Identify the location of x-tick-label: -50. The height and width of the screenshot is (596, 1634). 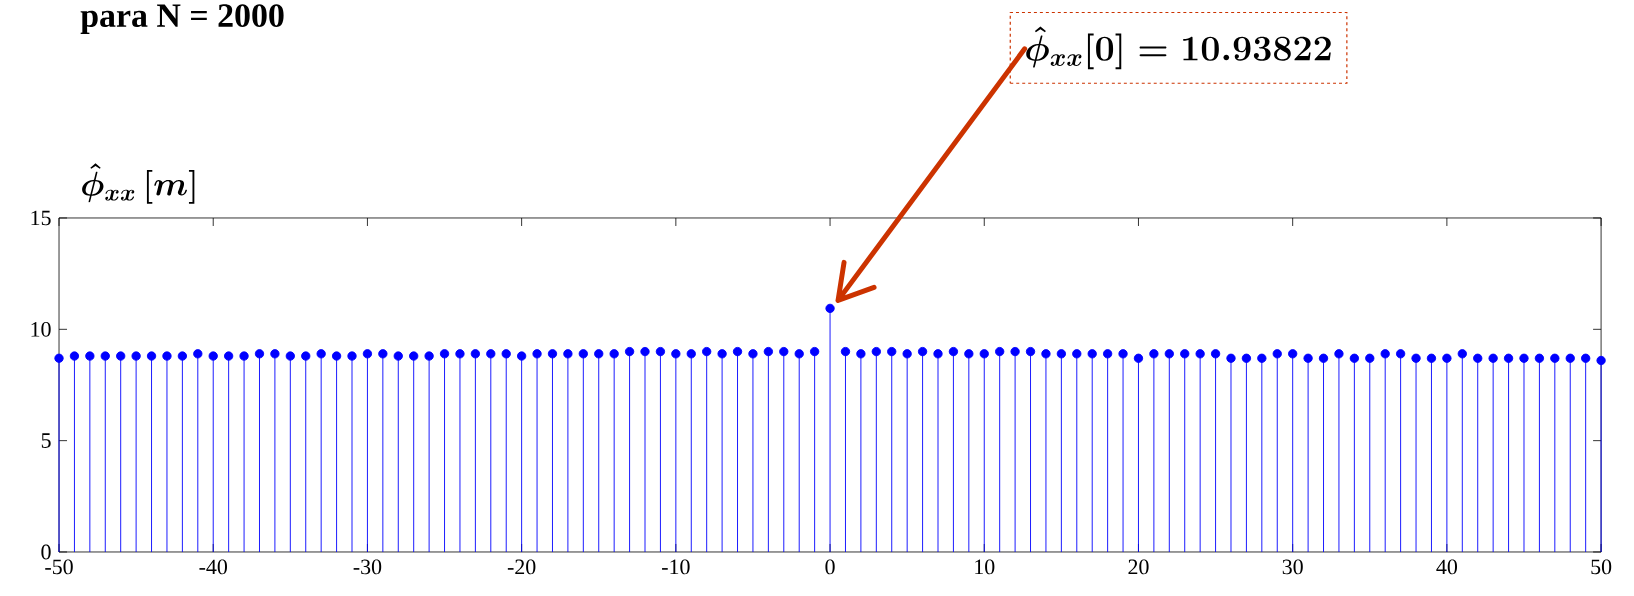
(59, 567).